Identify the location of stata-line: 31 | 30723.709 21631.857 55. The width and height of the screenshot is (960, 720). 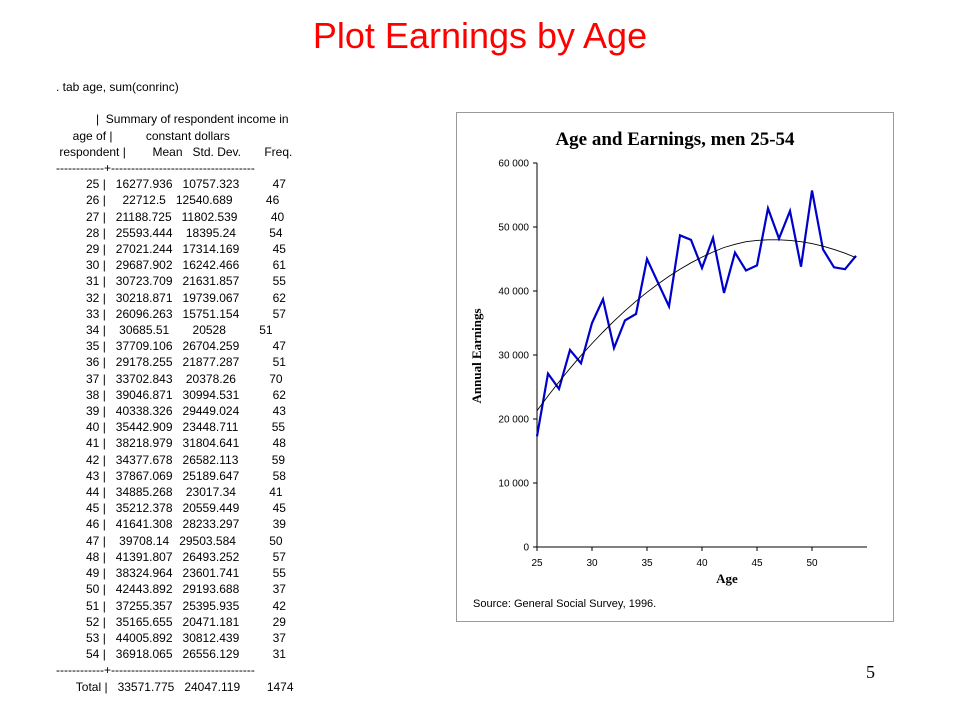
(171, 281).